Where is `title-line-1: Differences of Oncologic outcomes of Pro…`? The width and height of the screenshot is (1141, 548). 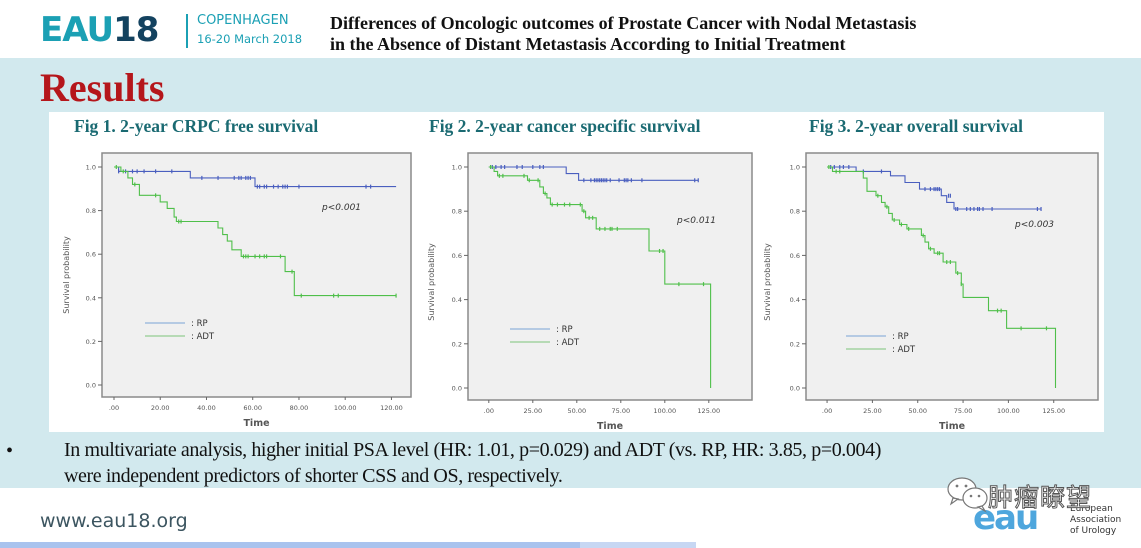
title-line-1: Differences of Oncologic outcomes of Pro… is located at coordinates (623, 23).